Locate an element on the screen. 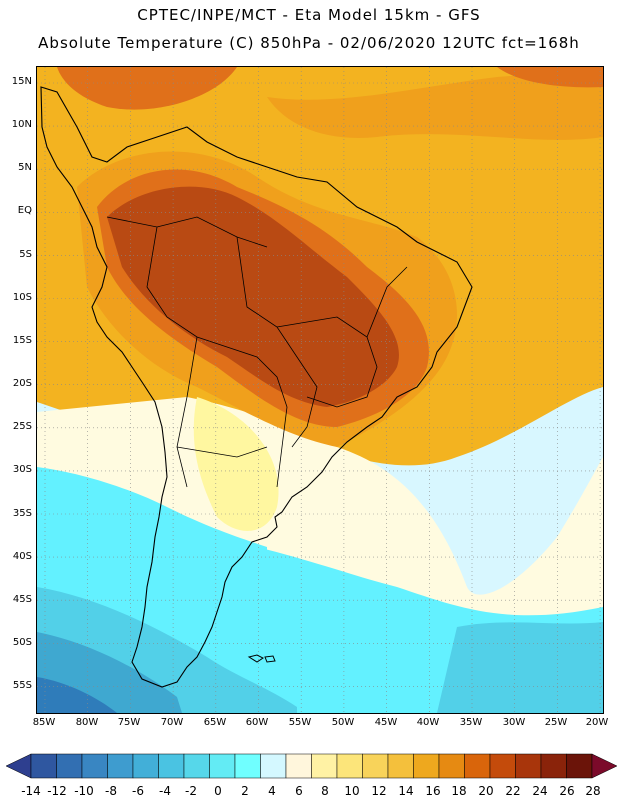 Image resolution: width=618 pixels, height=800 pixels. lat-label-25s: 25S is located at coordinates (22, 426).